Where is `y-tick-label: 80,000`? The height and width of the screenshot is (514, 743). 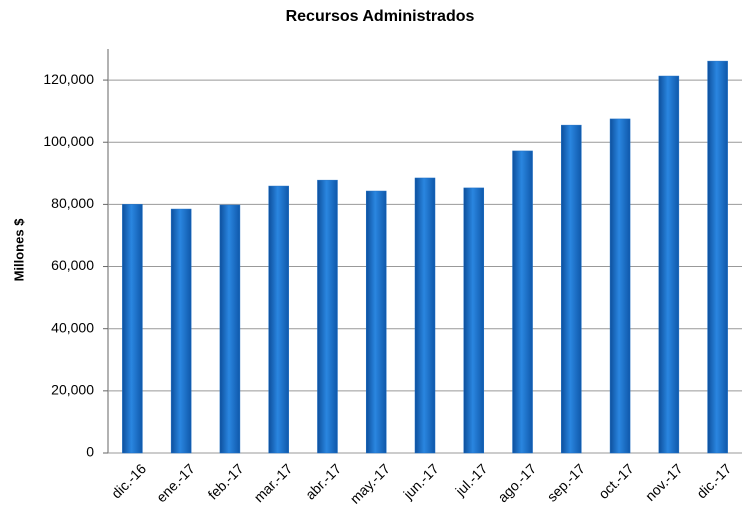
y-tick-label: 80,000 is located at coordinates (72, 203).